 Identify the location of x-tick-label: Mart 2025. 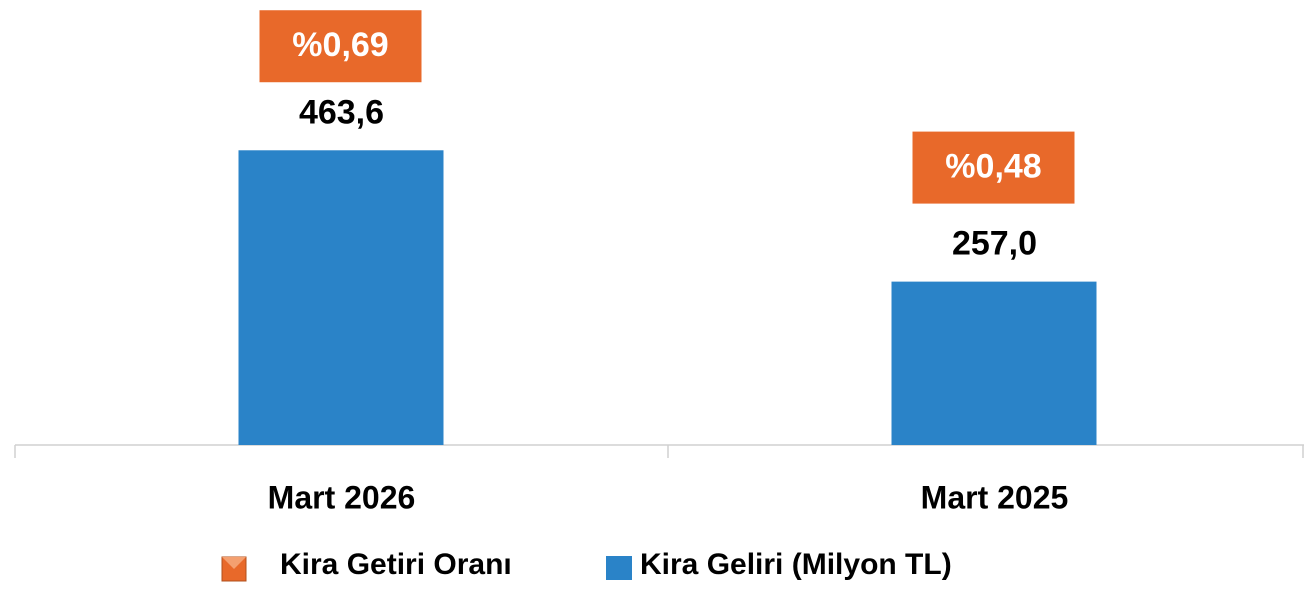
(995, 497).